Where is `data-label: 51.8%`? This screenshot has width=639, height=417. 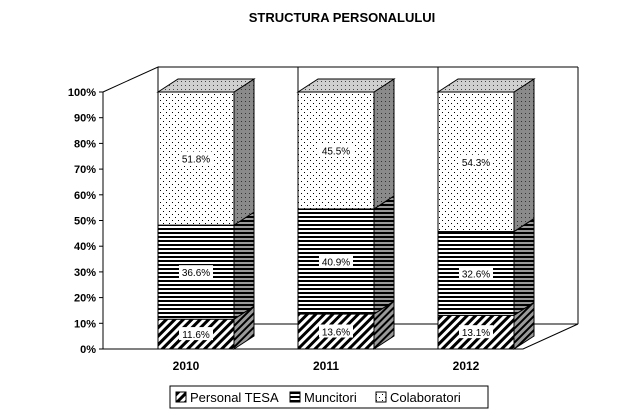 data-label: 51.8% is located at coordinates (196, 160).